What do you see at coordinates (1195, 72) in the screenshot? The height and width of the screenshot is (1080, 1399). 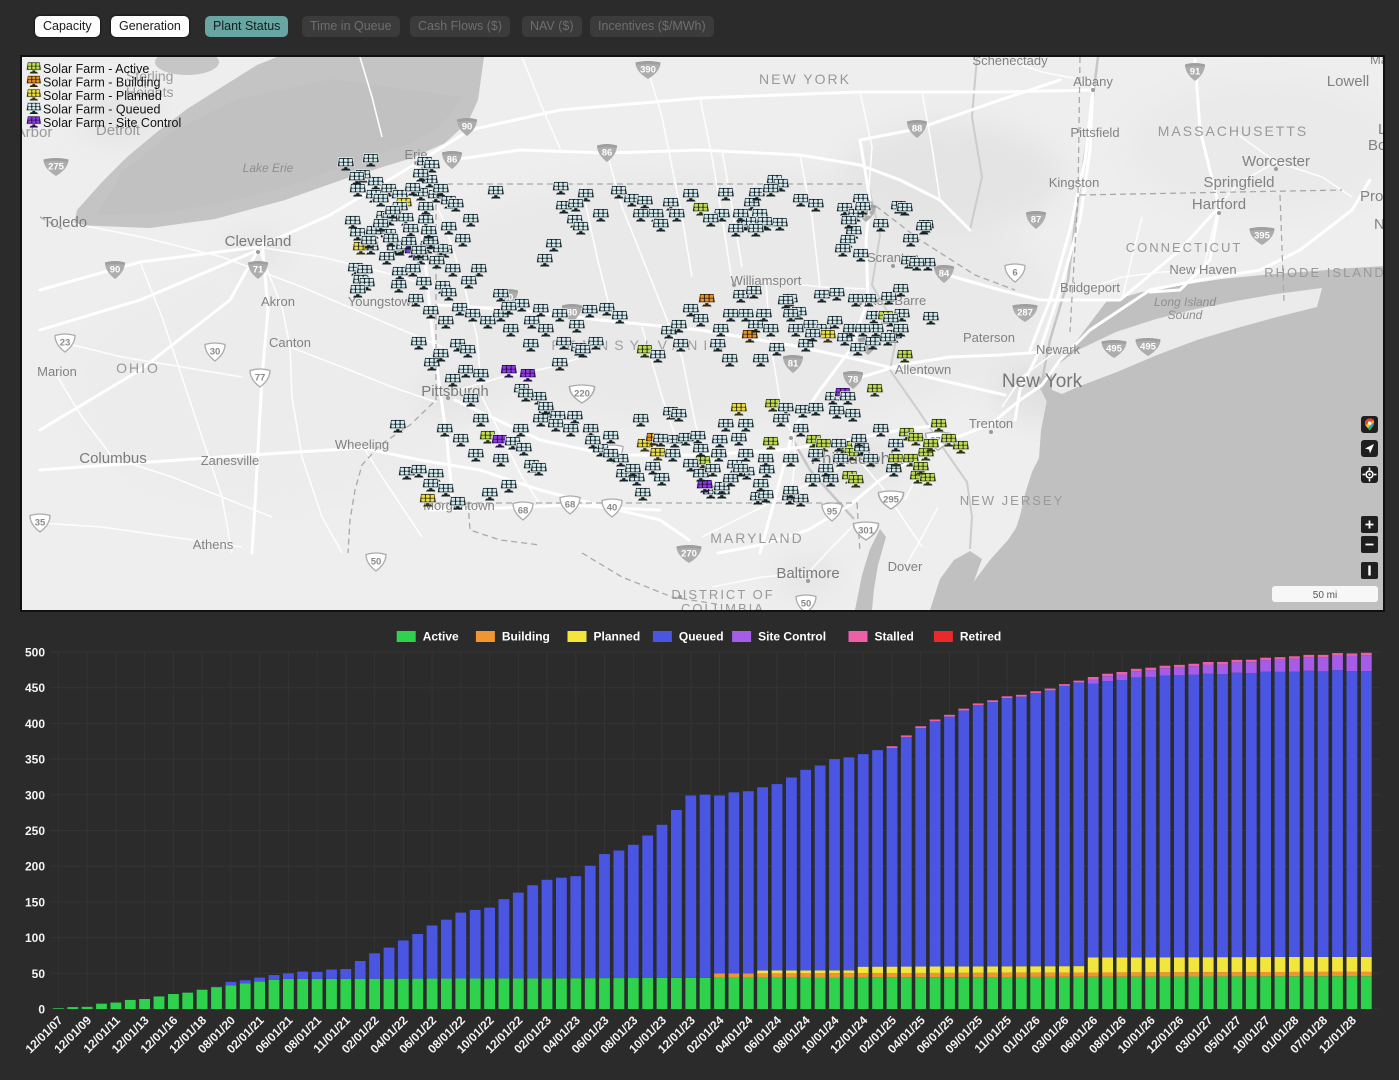 I see `svg-text: 91` at bounding box center [1195, 72].